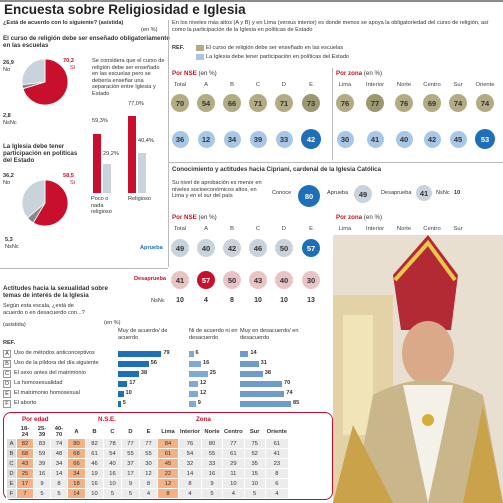 The width and height of the screenshot is (503, 503). I want to click on nse-cat-4: D, so click(284, 85).